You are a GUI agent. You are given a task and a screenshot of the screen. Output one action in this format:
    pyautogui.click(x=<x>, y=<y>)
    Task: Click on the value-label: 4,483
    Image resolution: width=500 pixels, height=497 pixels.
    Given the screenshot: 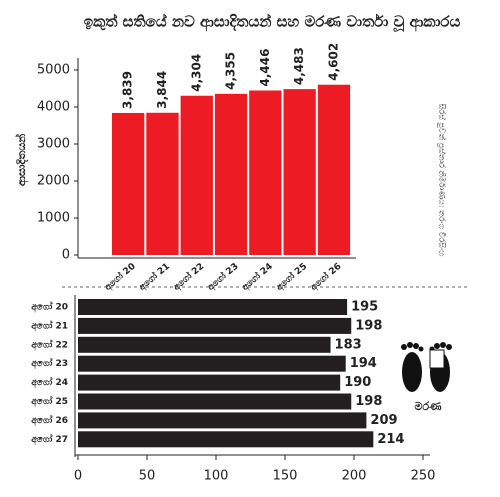 What is the action you would take?
    pyautogui.click(x=299, y=66)
    